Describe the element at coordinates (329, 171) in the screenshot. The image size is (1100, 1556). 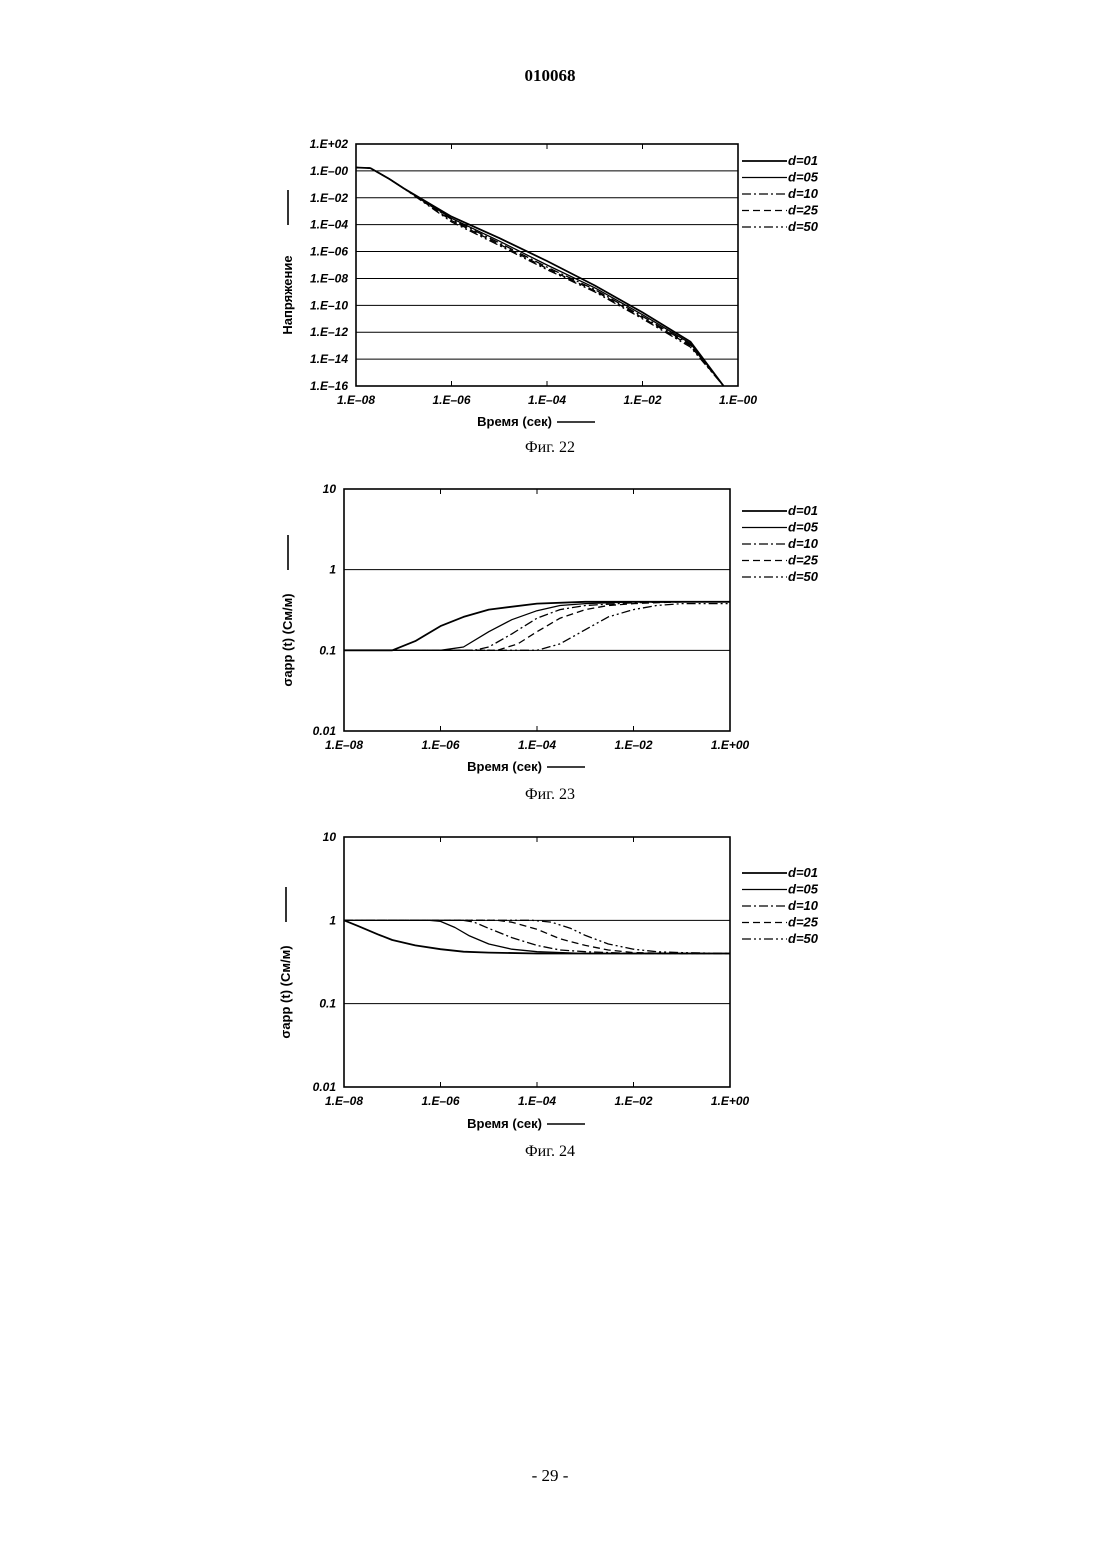
I see `y-tick-label: 1.E–00` at that location.